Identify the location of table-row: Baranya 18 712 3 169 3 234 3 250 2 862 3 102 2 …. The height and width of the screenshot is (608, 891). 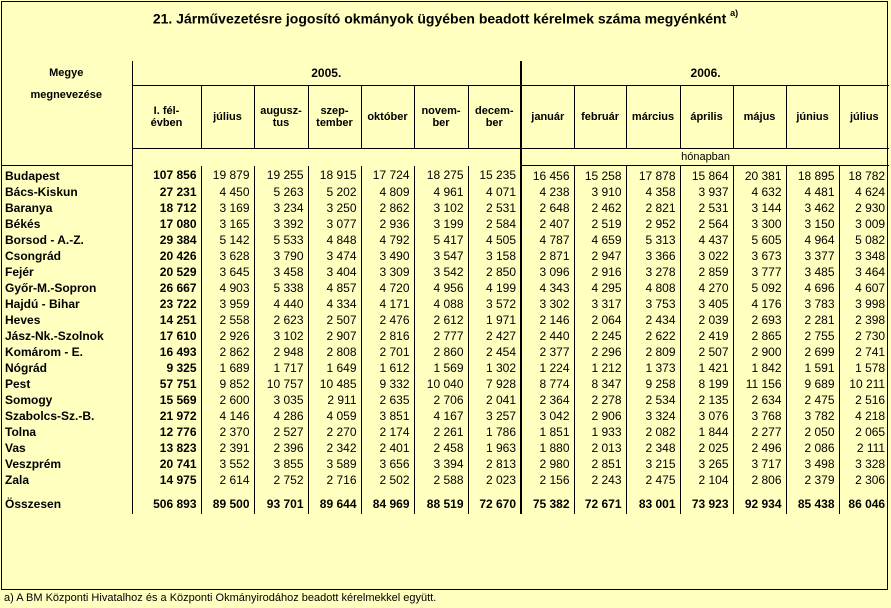
(445, 208).